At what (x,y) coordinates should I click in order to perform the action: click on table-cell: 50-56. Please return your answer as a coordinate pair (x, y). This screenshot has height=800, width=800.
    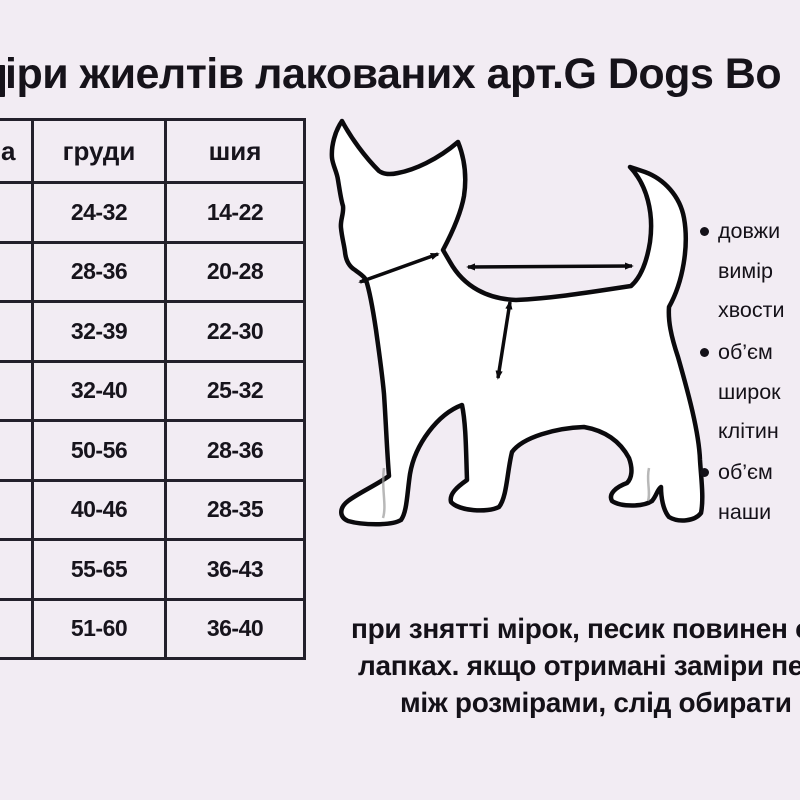
    Looking at the image, I should click on (100, 452).